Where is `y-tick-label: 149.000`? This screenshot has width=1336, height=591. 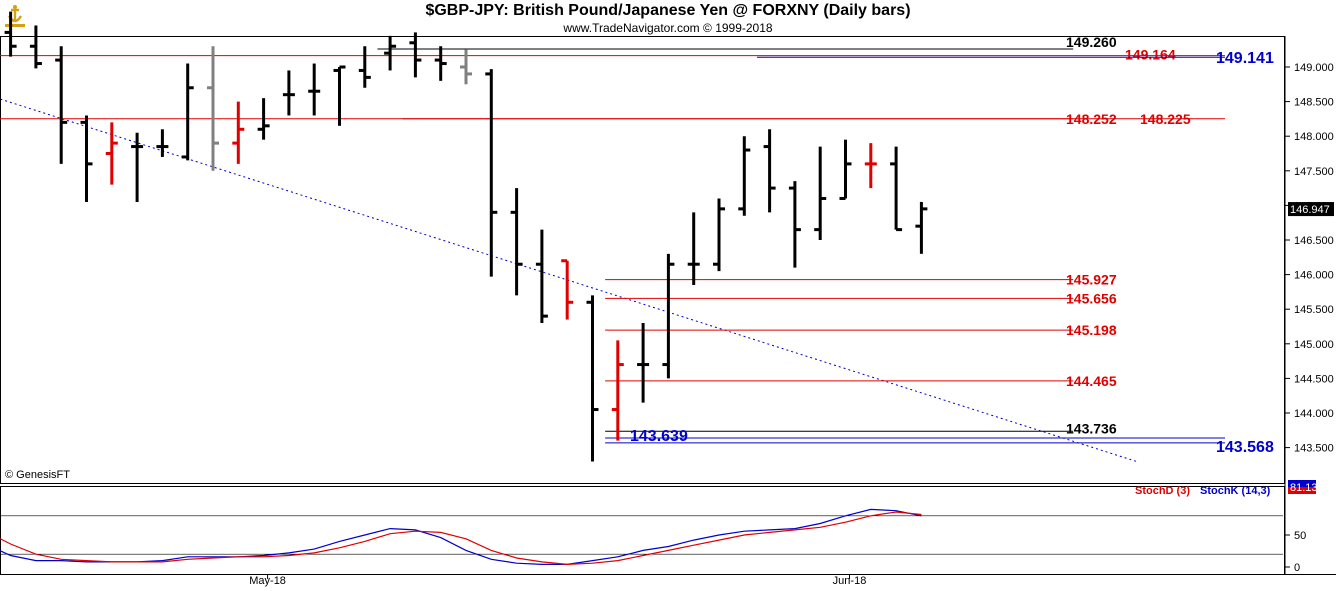
y-tick-label: 149.000 is located at coordinates (1314, 68).